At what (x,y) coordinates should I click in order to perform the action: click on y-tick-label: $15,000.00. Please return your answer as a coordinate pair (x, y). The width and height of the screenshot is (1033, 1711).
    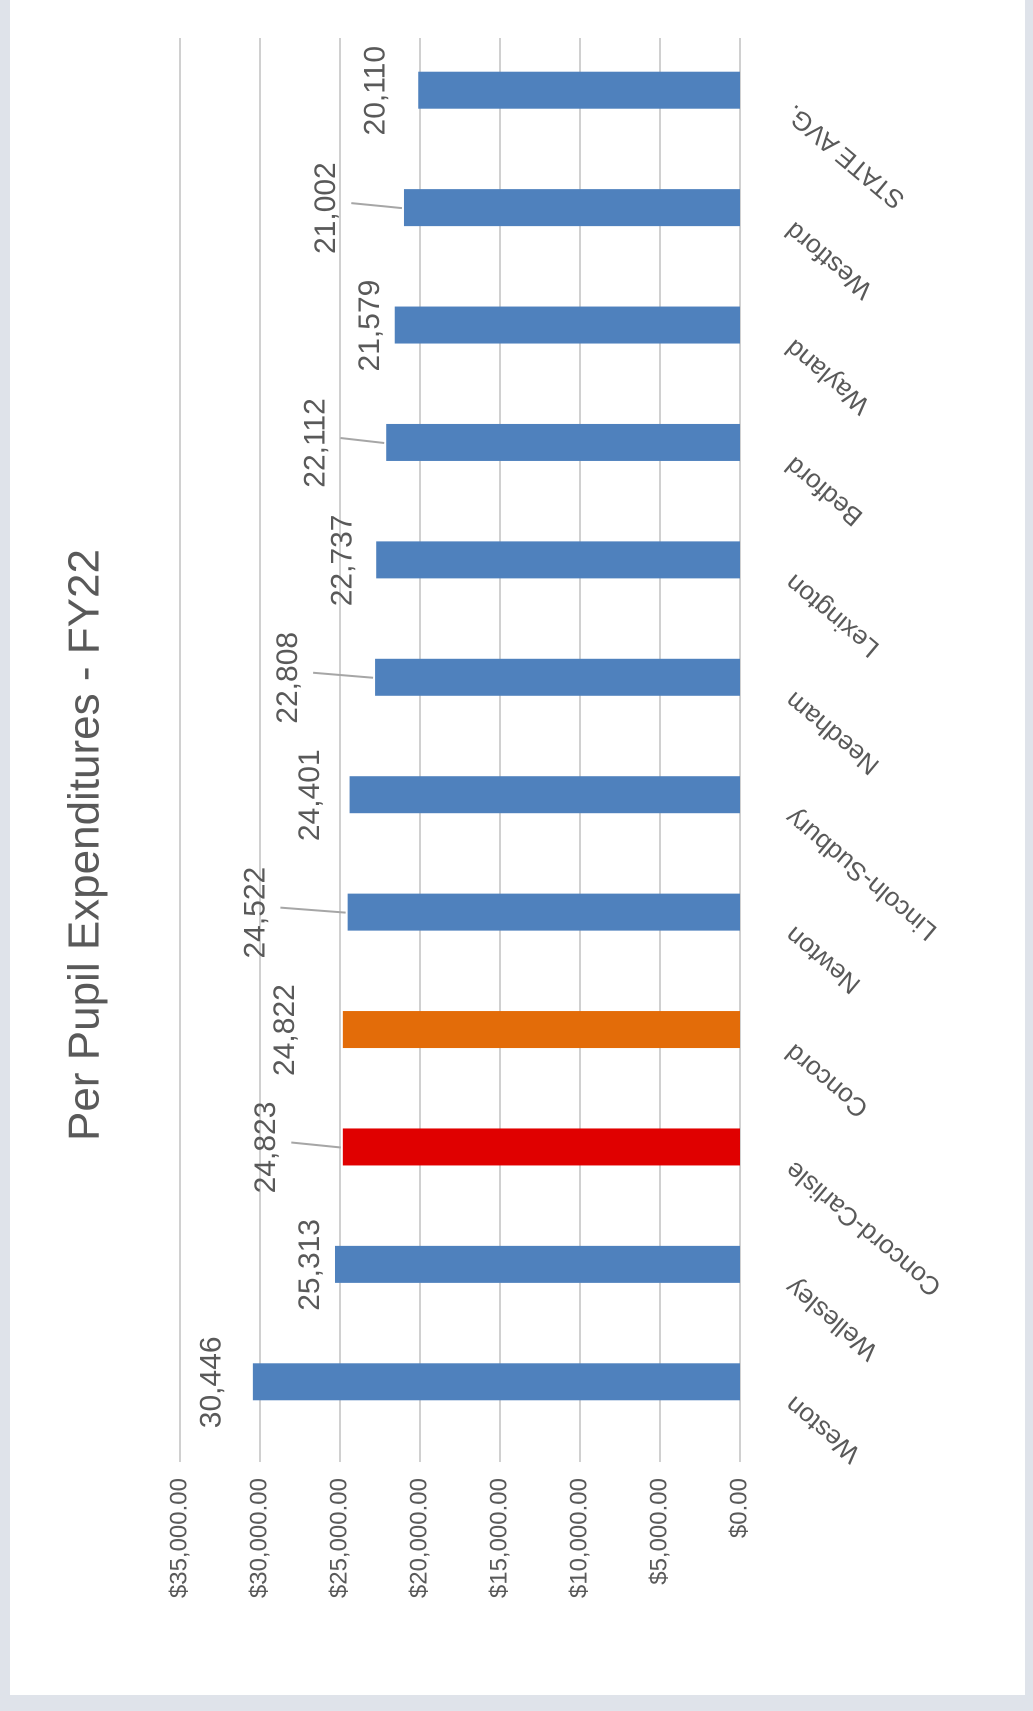
    Looking at the image, I should click on (498, 1538).